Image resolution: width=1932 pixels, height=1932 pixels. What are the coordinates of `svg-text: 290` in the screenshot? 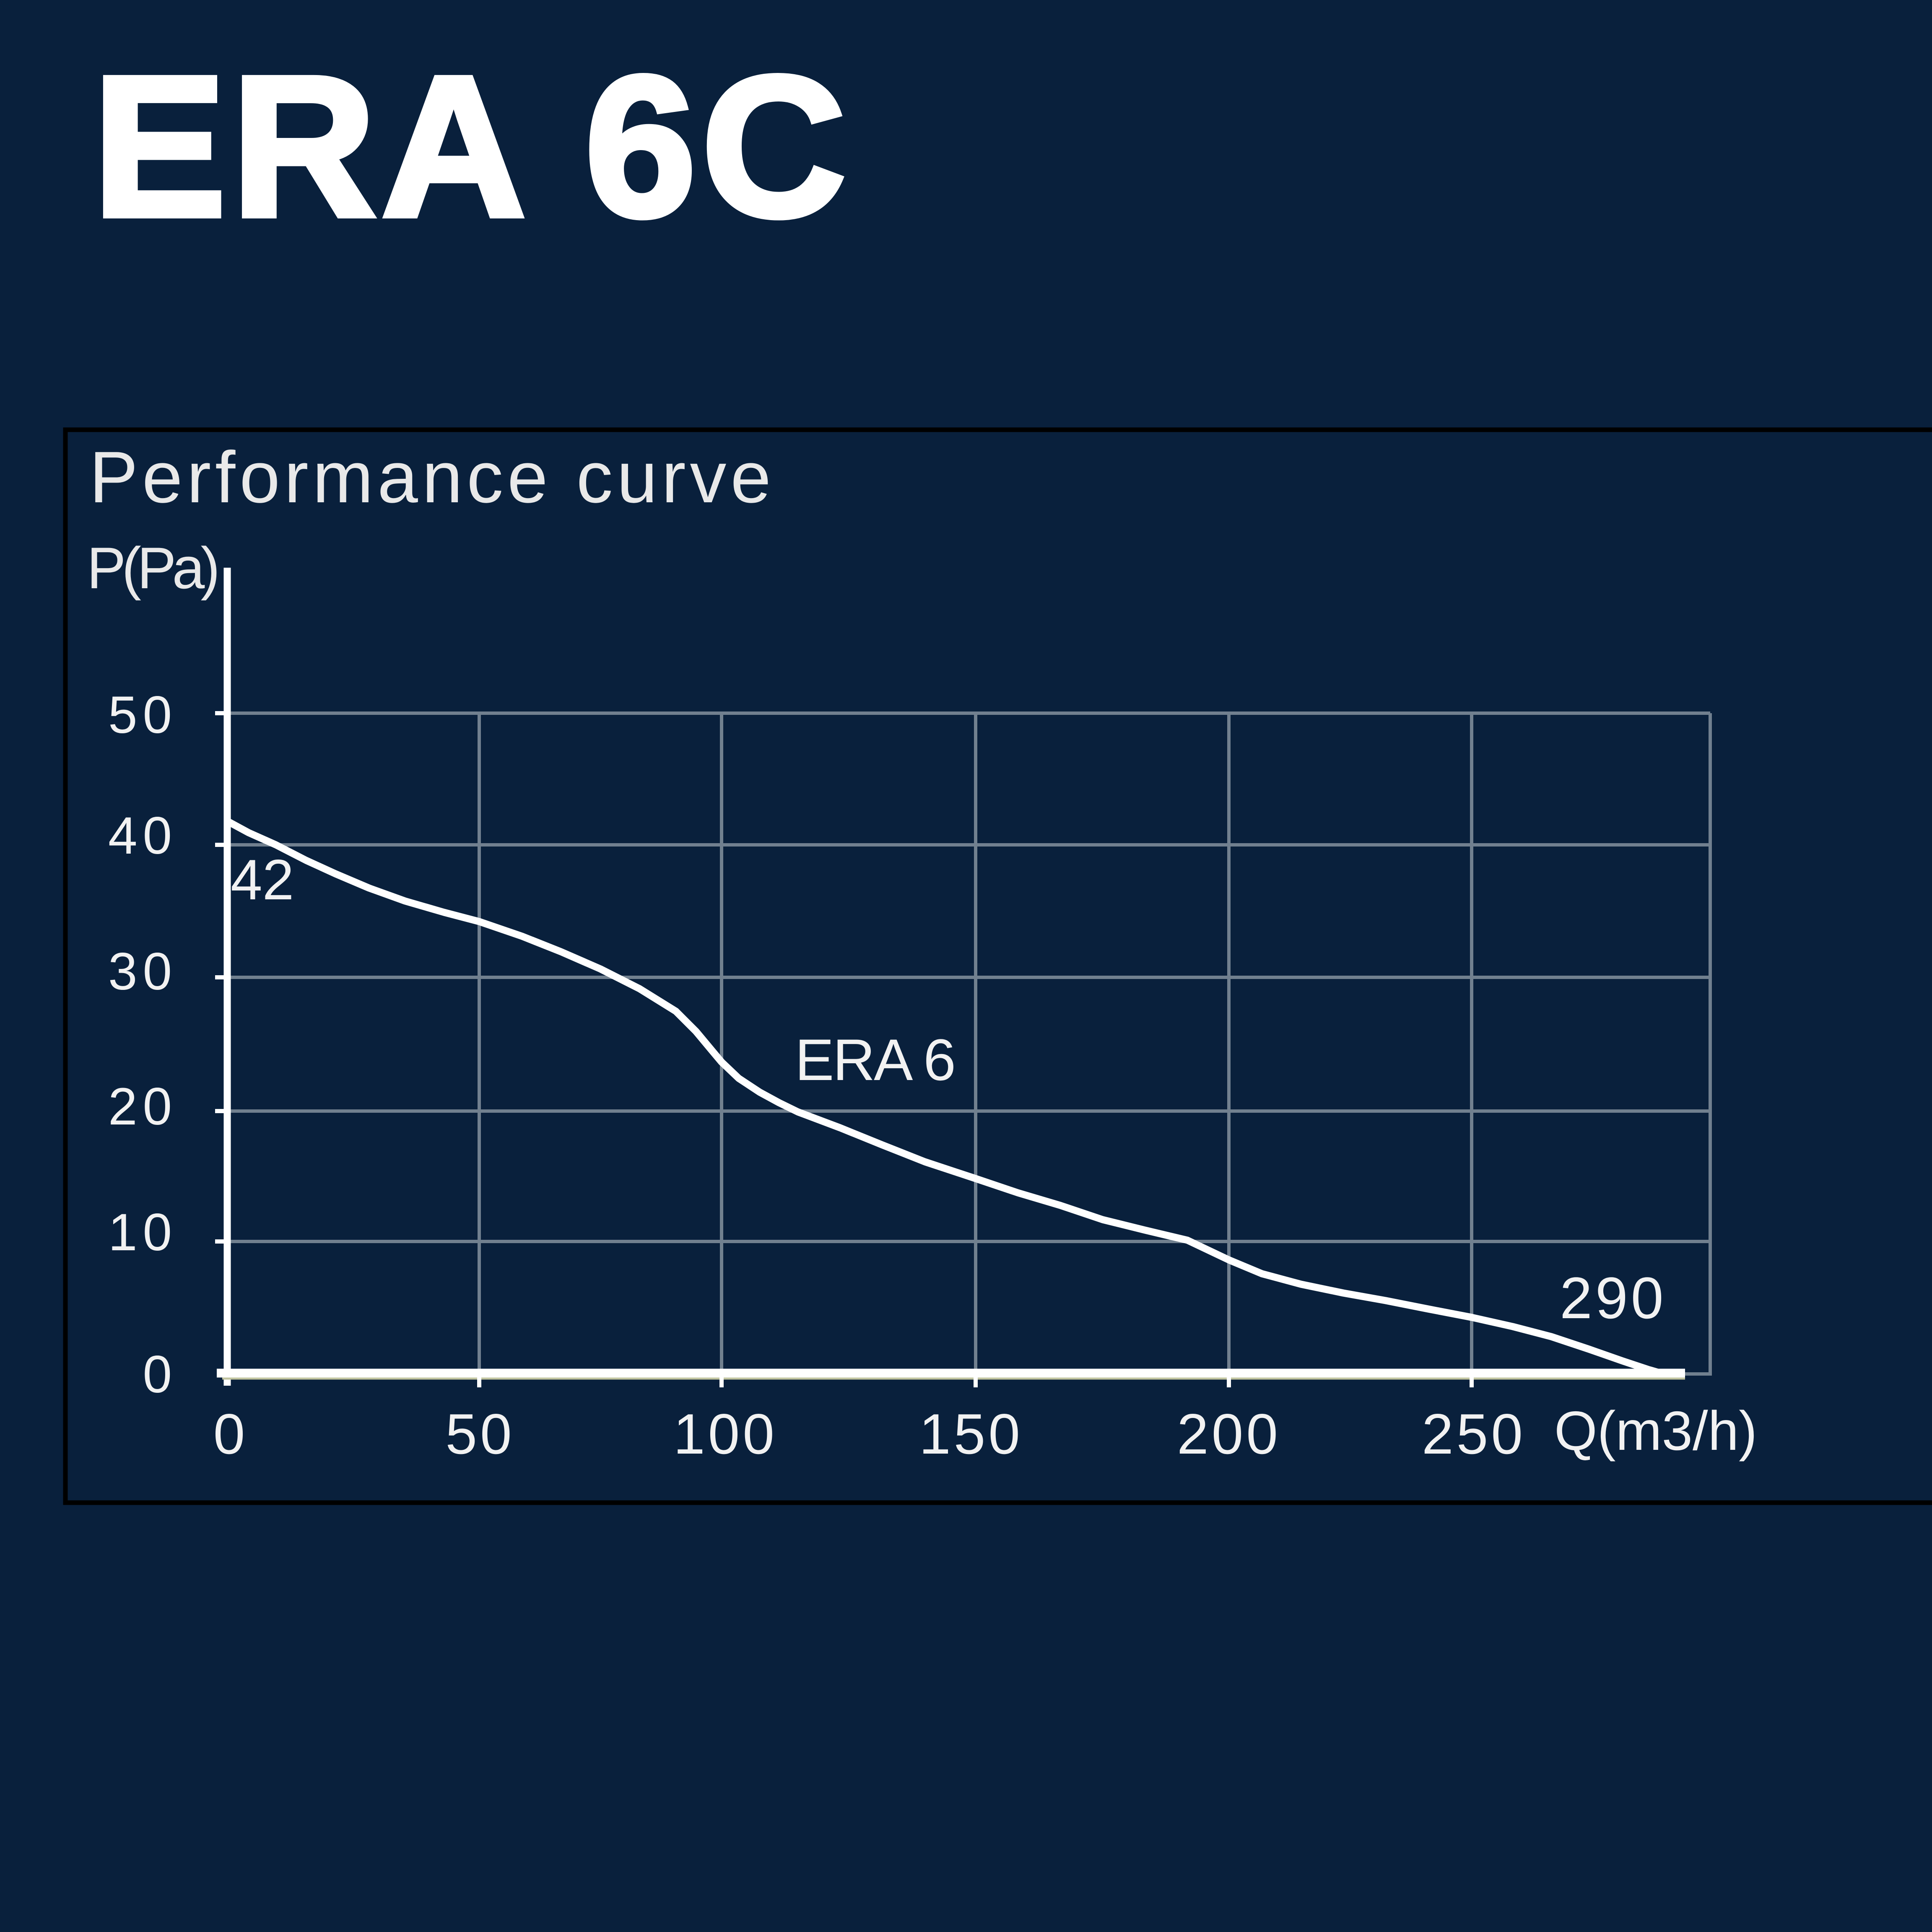 It's located at (1613, 1298).